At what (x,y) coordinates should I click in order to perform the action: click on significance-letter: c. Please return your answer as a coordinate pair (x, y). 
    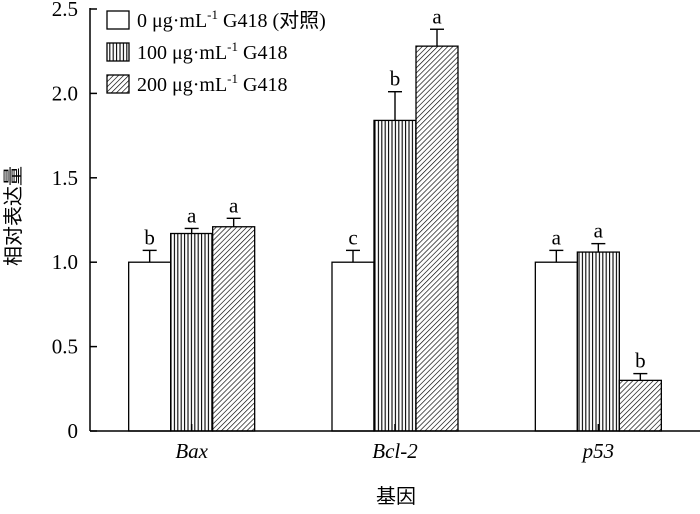
    Looking at the image, I should click on (352, 237).